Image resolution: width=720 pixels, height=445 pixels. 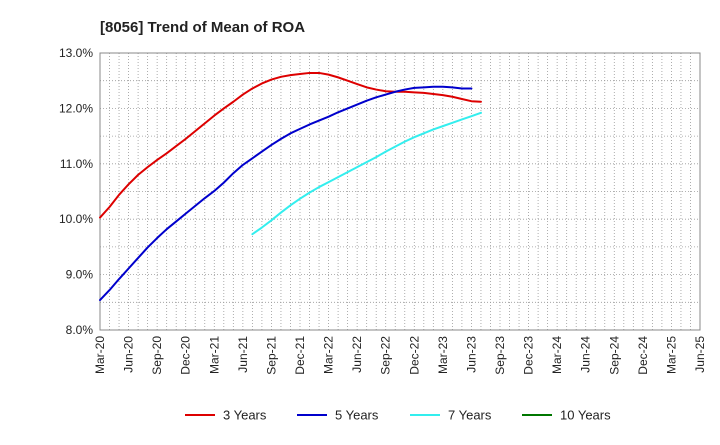 What do you see at coordinates (157, 355) in the screenshot?
I see `x-tick-label: Sep-20` at bounding box center [157, 355].